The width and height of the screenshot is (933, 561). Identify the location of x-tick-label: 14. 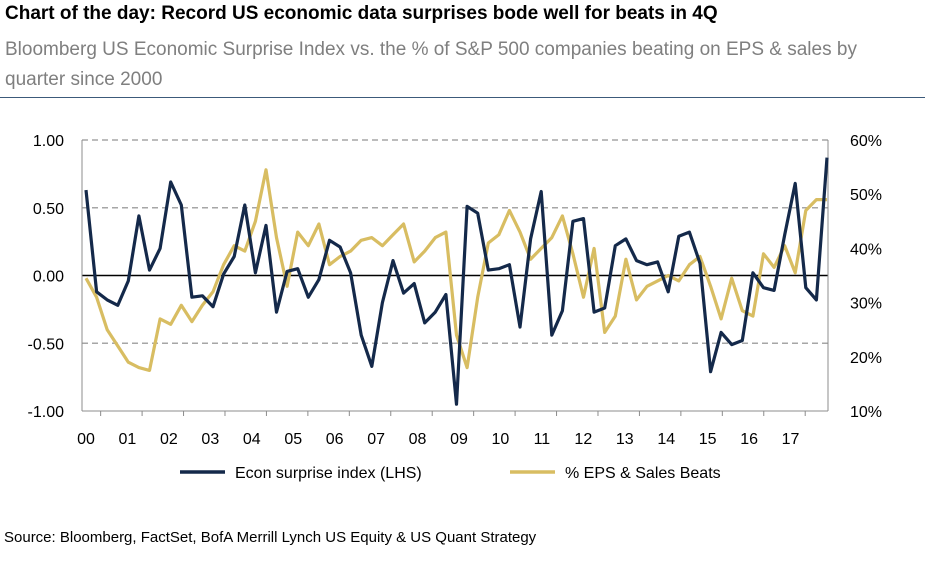
(666, 439).